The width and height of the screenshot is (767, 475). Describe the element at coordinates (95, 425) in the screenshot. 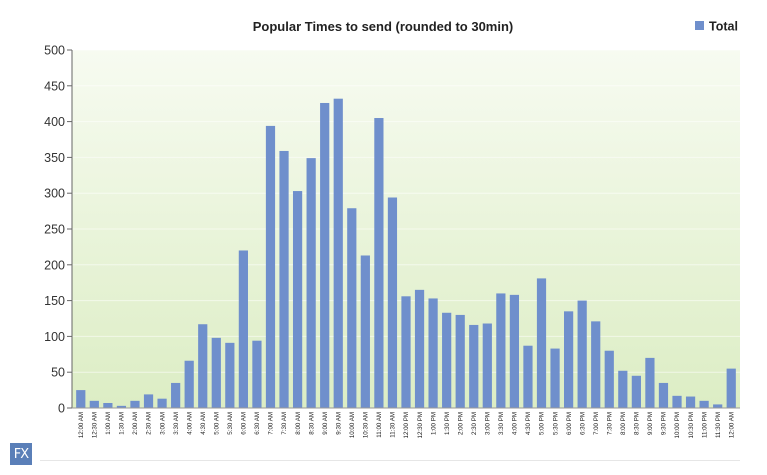

I see `x-tick-label: 12:30 AM` at that location.